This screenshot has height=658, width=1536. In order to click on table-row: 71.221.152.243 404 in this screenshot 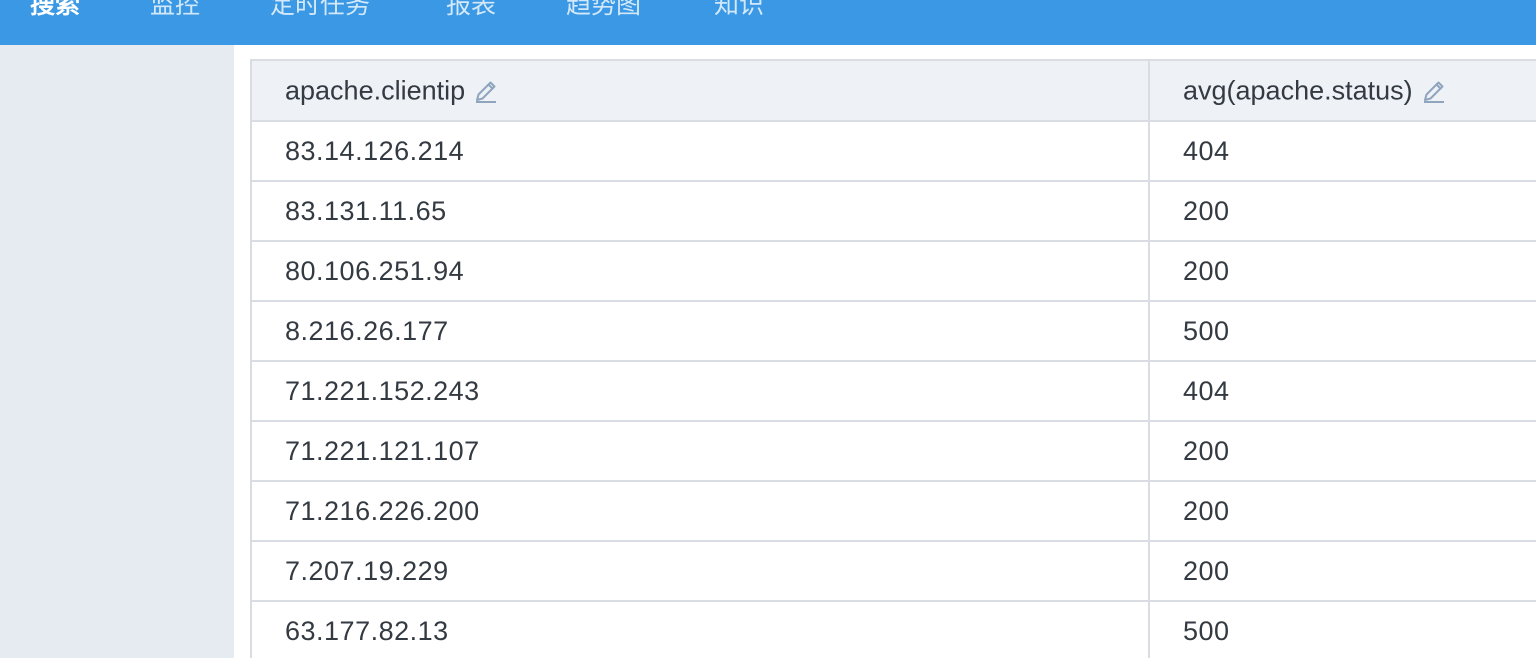, I will do `click(893, 391)`.